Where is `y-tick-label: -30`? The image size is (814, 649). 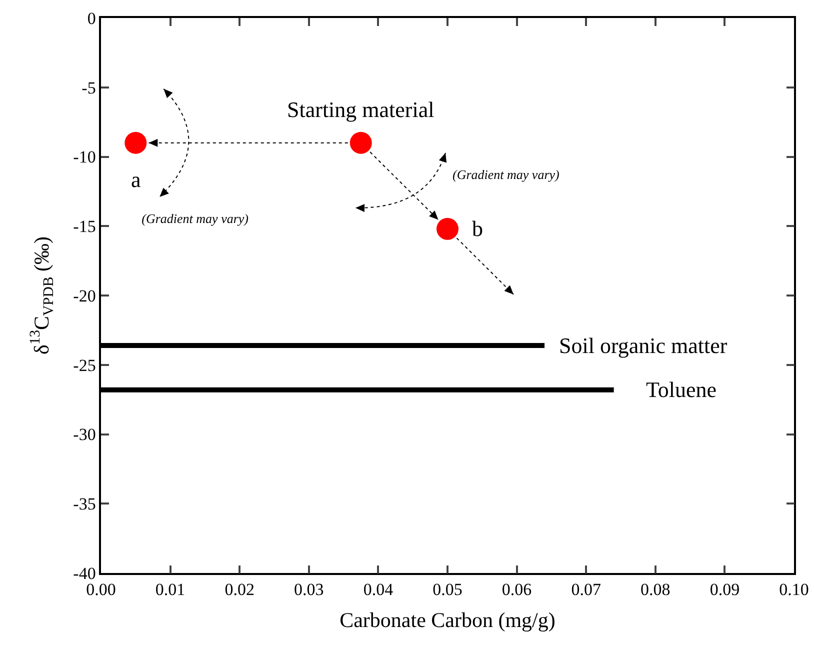
y-tick-label: -30 is located at coordinates (84, 434).